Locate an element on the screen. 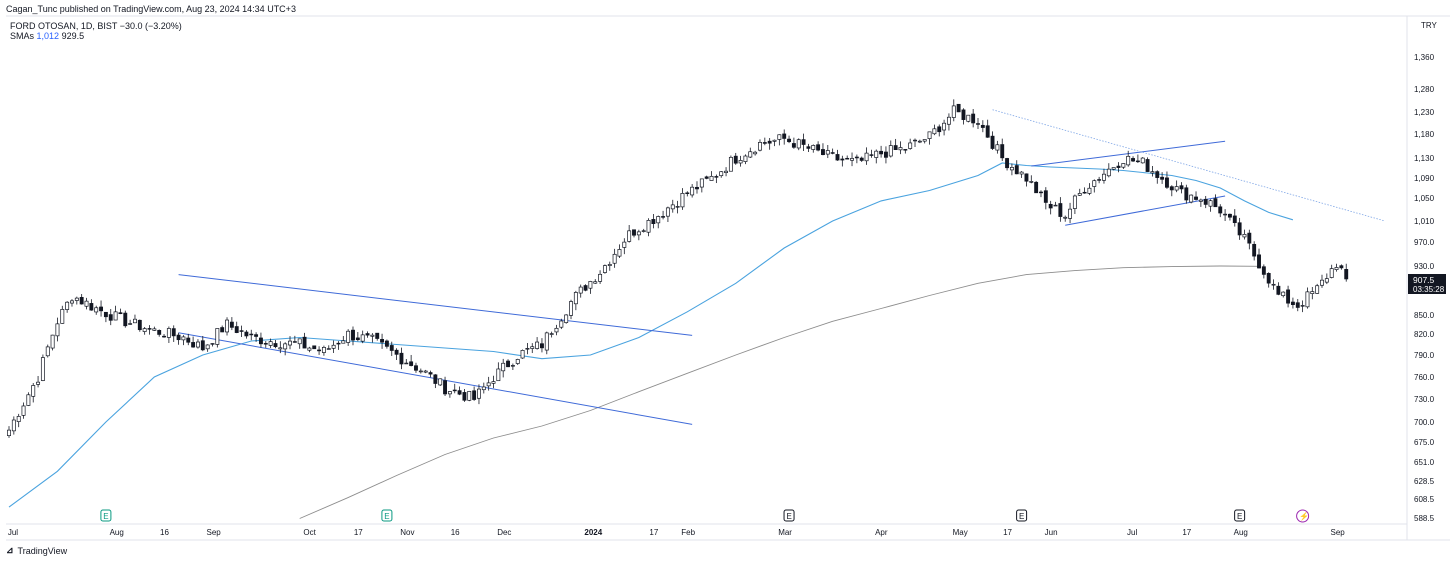 This screenshot has width=1456, height=561. x-tick-label: 17 is located at coordinates (1007, 532).